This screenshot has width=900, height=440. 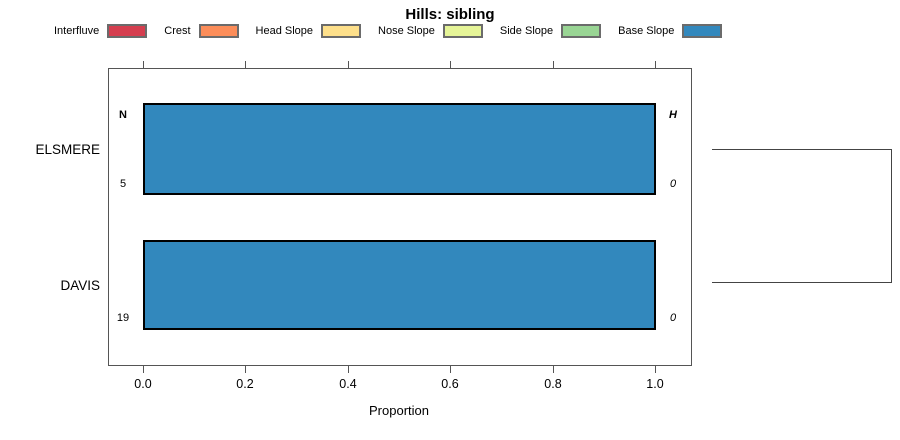 What do you see at coordinates (284, 31) in the screenshot?
I see `legend-label: Head Slope` at bounding box center [284, 31].